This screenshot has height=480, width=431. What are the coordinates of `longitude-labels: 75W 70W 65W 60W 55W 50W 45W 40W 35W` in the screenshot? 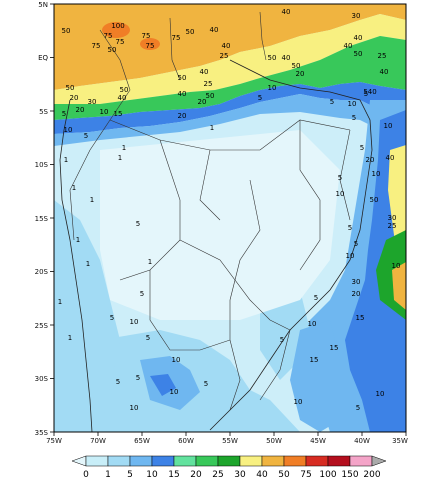 It's located at (227, 441).